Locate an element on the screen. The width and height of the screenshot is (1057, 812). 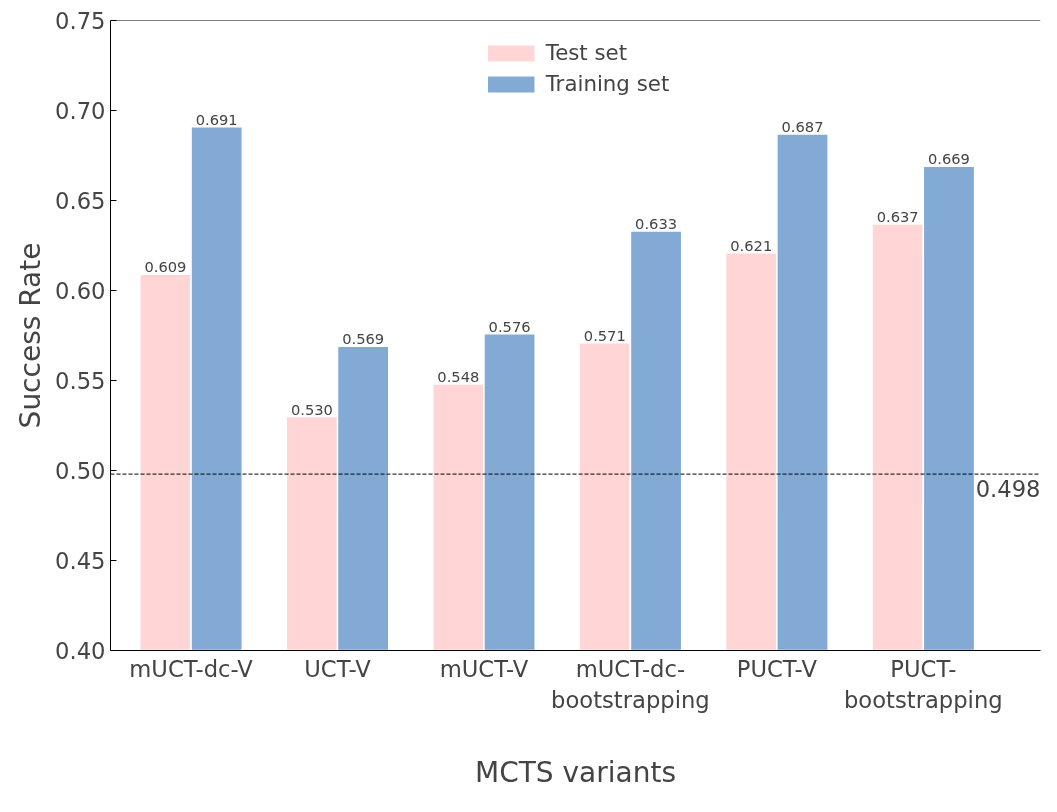
data-label: 0.571 is located at coordinates (604, 335).